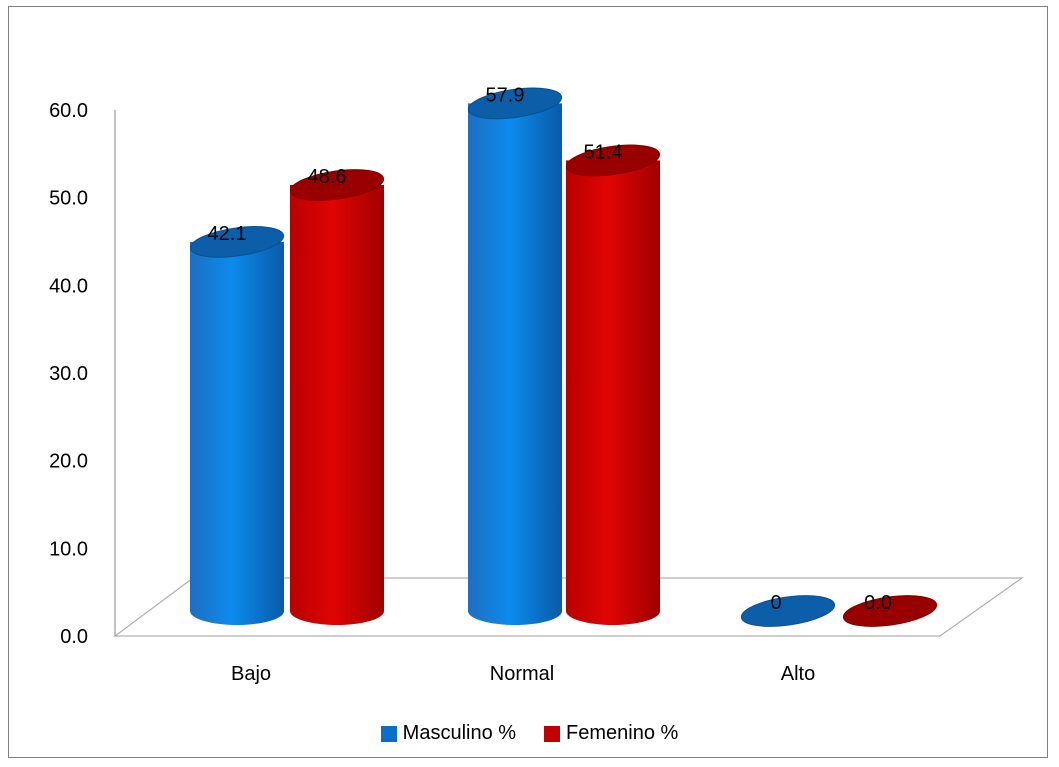 Image resolution: width=1059 pixels, height=767 pixels. I want to click on floor-plane, so click(568, 607).